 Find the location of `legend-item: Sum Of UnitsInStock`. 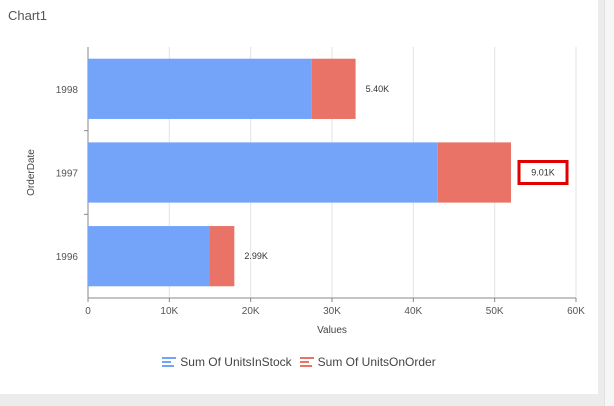

legend-item: Sum Of UnitsInStock is located at coordinates (227, 362).